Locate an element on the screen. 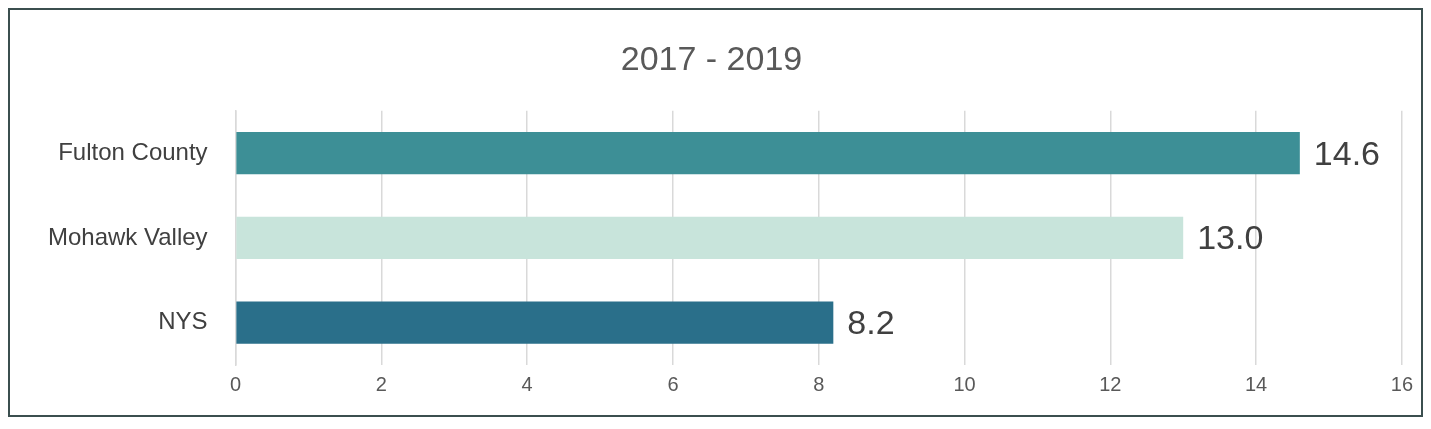 This screenshot has width=1431, height=429. y-tick-label: Fulton County is located at coordinates (133, 151).